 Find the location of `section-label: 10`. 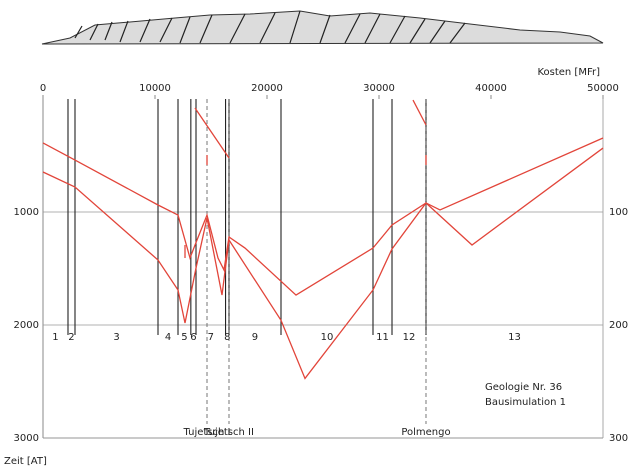

section-label: 10 is located at coordinates (327, 337).